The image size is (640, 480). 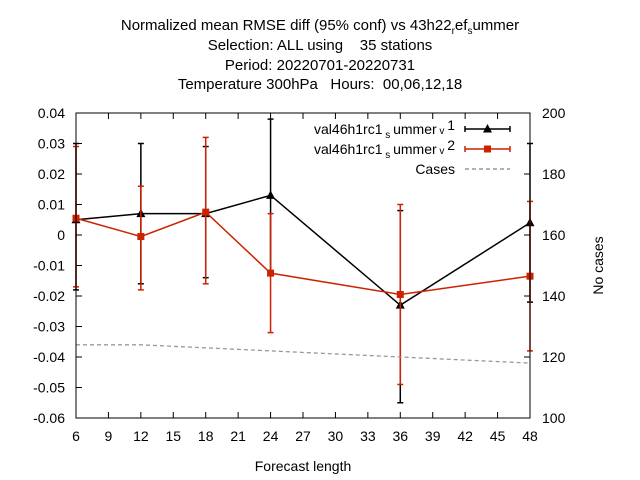 I want to click on y2-tick-label: 180, so click(x=554, y=174).